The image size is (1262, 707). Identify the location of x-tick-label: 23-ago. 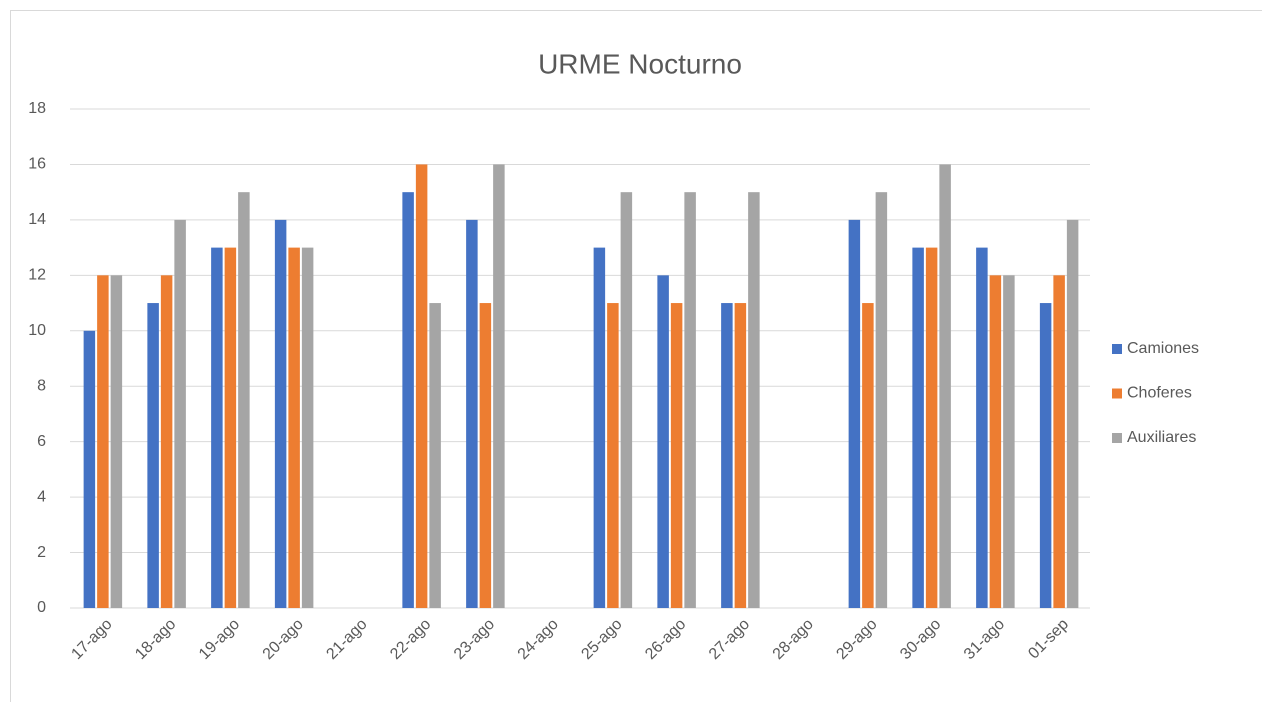
(474, 639).